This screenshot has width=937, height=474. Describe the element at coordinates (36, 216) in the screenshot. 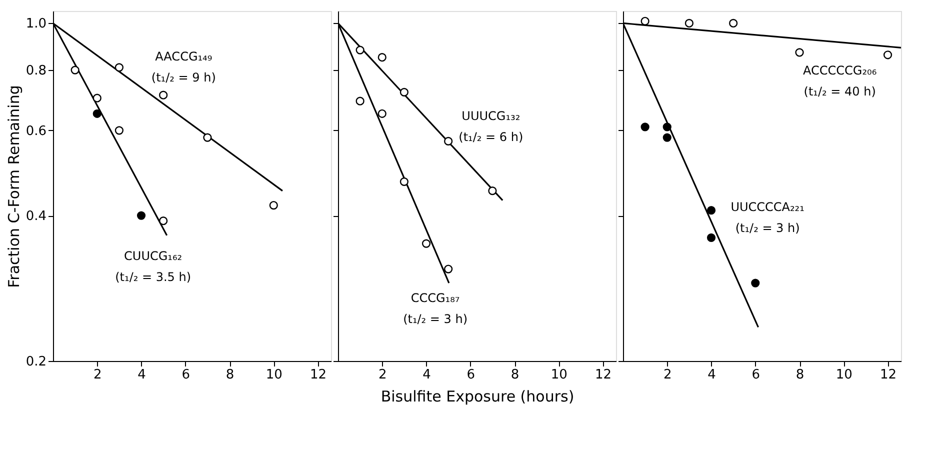

I see `y-tick-label: 0.4` at that location.